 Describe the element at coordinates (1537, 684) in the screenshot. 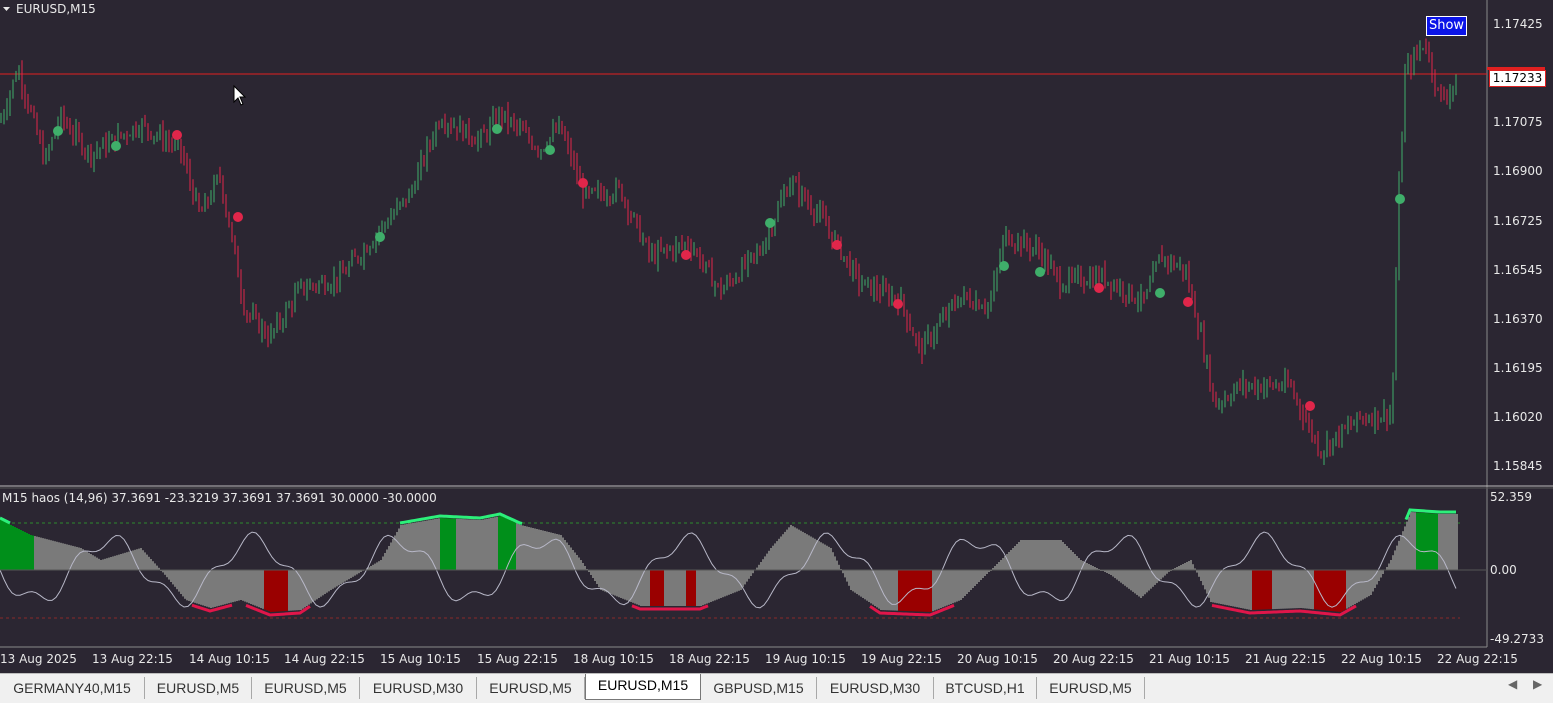

I see `tab-next-icon: ▶` at that location.